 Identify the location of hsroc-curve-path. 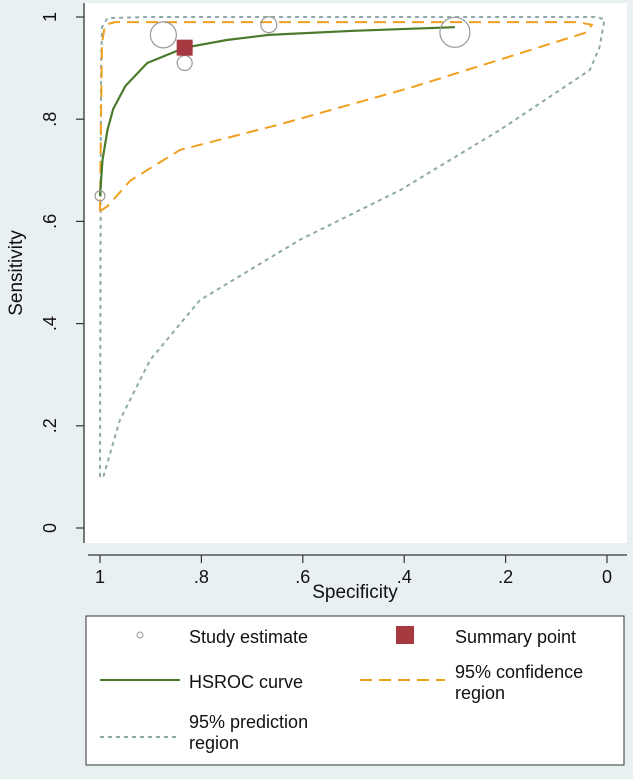
(276, 111).